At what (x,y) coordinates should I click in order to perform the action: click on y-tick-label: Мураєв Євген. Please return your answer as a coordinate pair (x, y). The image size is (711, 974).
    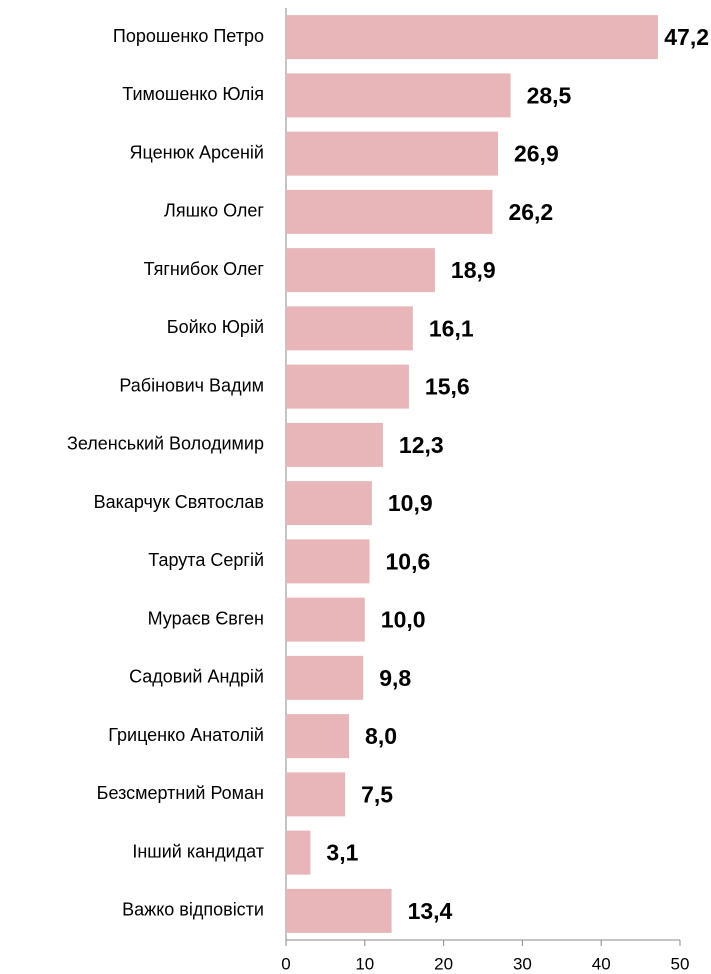
    Looking at the image, I should click on (206, 618).